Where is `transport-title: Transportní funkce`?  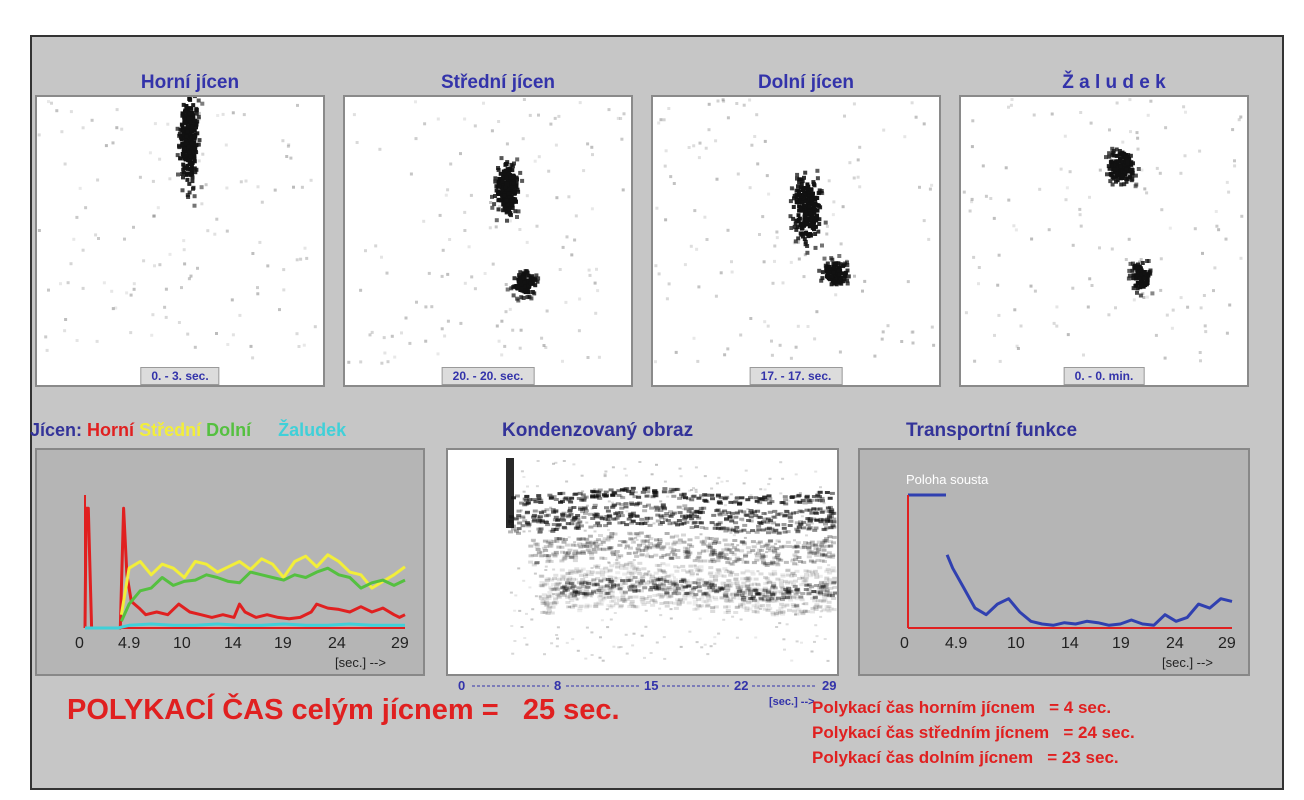
transport-title: Transportní funkce is located at coordinates (992, 430).